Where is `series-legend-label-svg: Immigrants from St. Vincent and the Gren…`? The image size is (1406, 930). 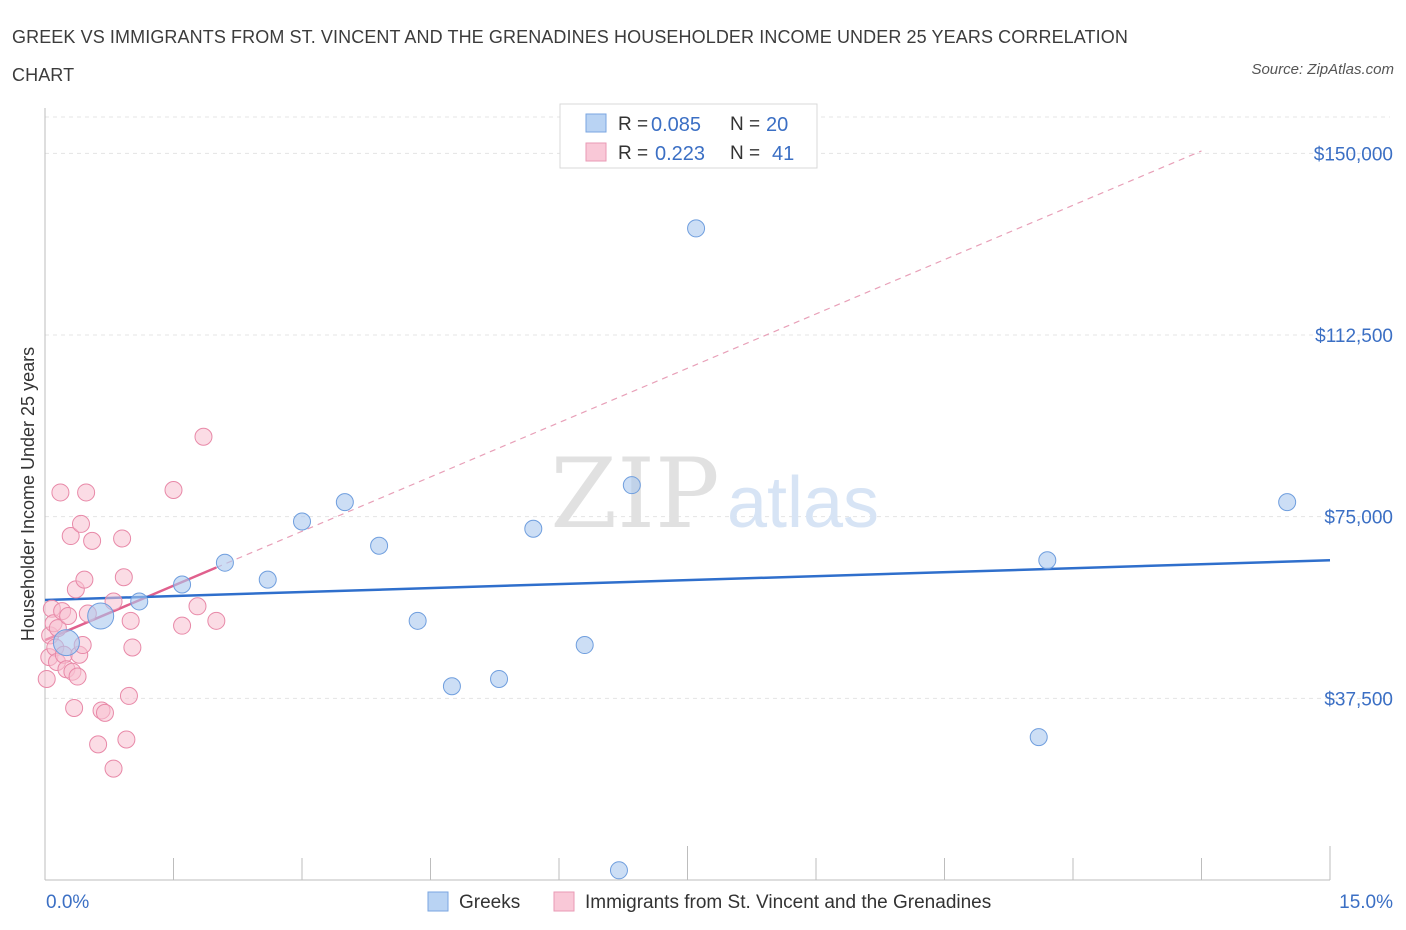 series-legend-label-svg: Immigrants from St. Vincent and the Gren… is located at coordinates (788, 902).